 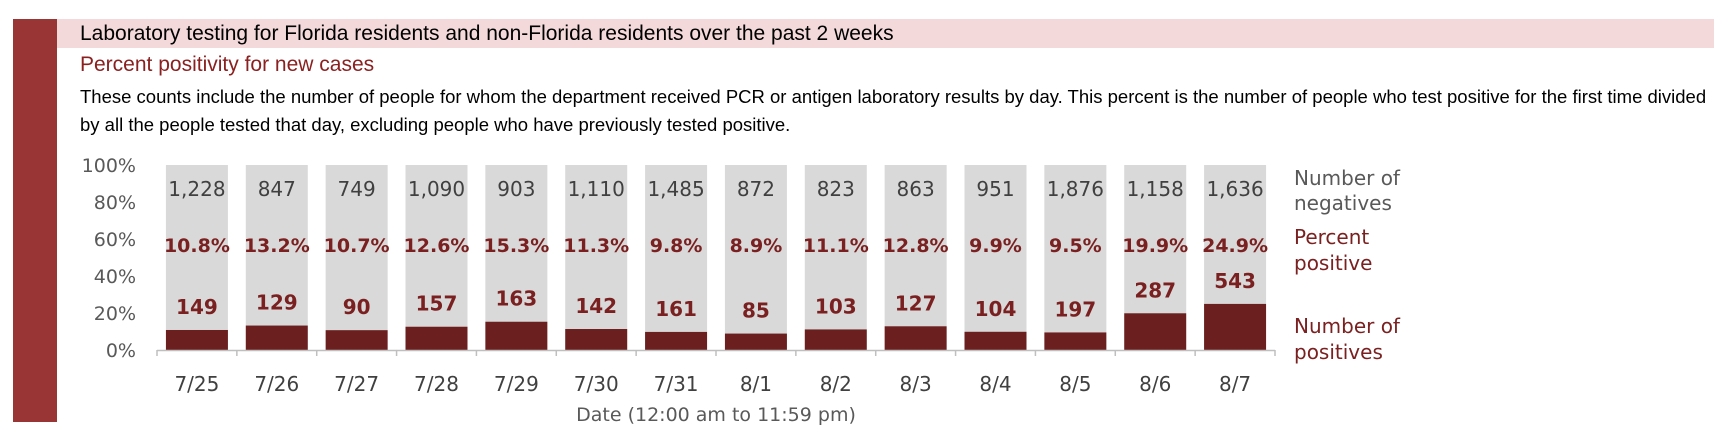 What do you see at coordinates (1343, 203) in the screenshot?
I see `legend-negatives-line2: negatives` at bounding box center [1343, 203].